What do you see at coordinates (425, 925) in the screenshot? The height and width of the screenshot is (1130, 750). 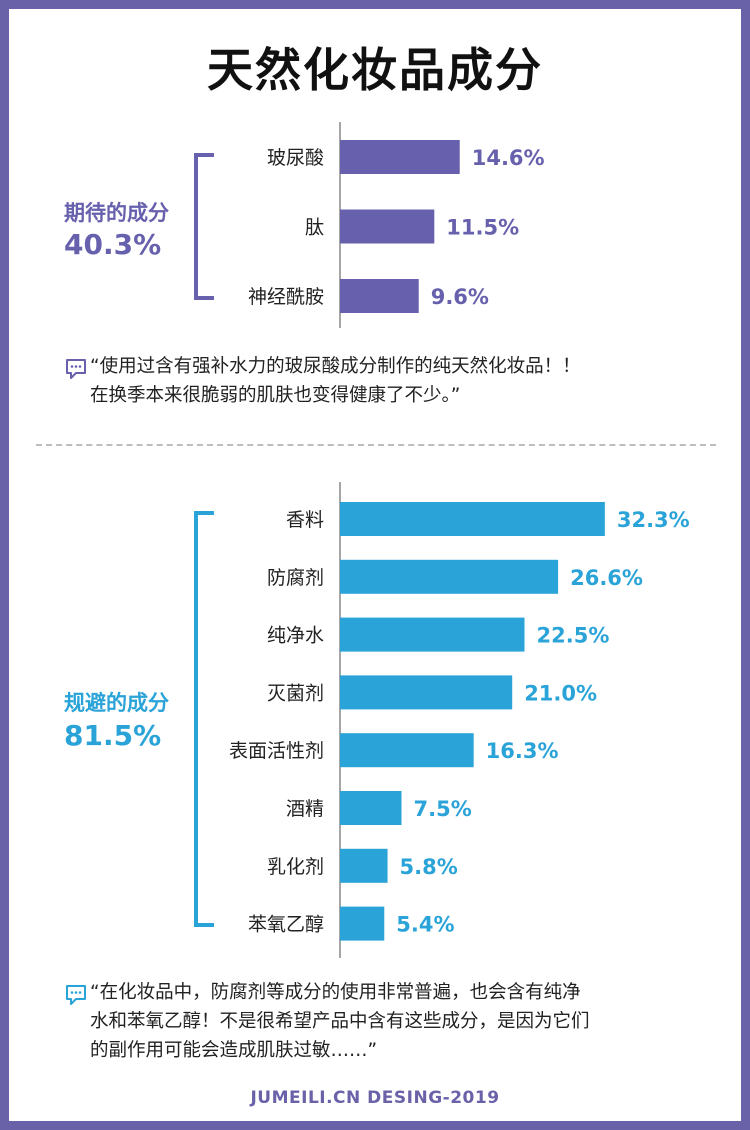 I see `value-label: 5.4%` at bounding box center [425, 925].